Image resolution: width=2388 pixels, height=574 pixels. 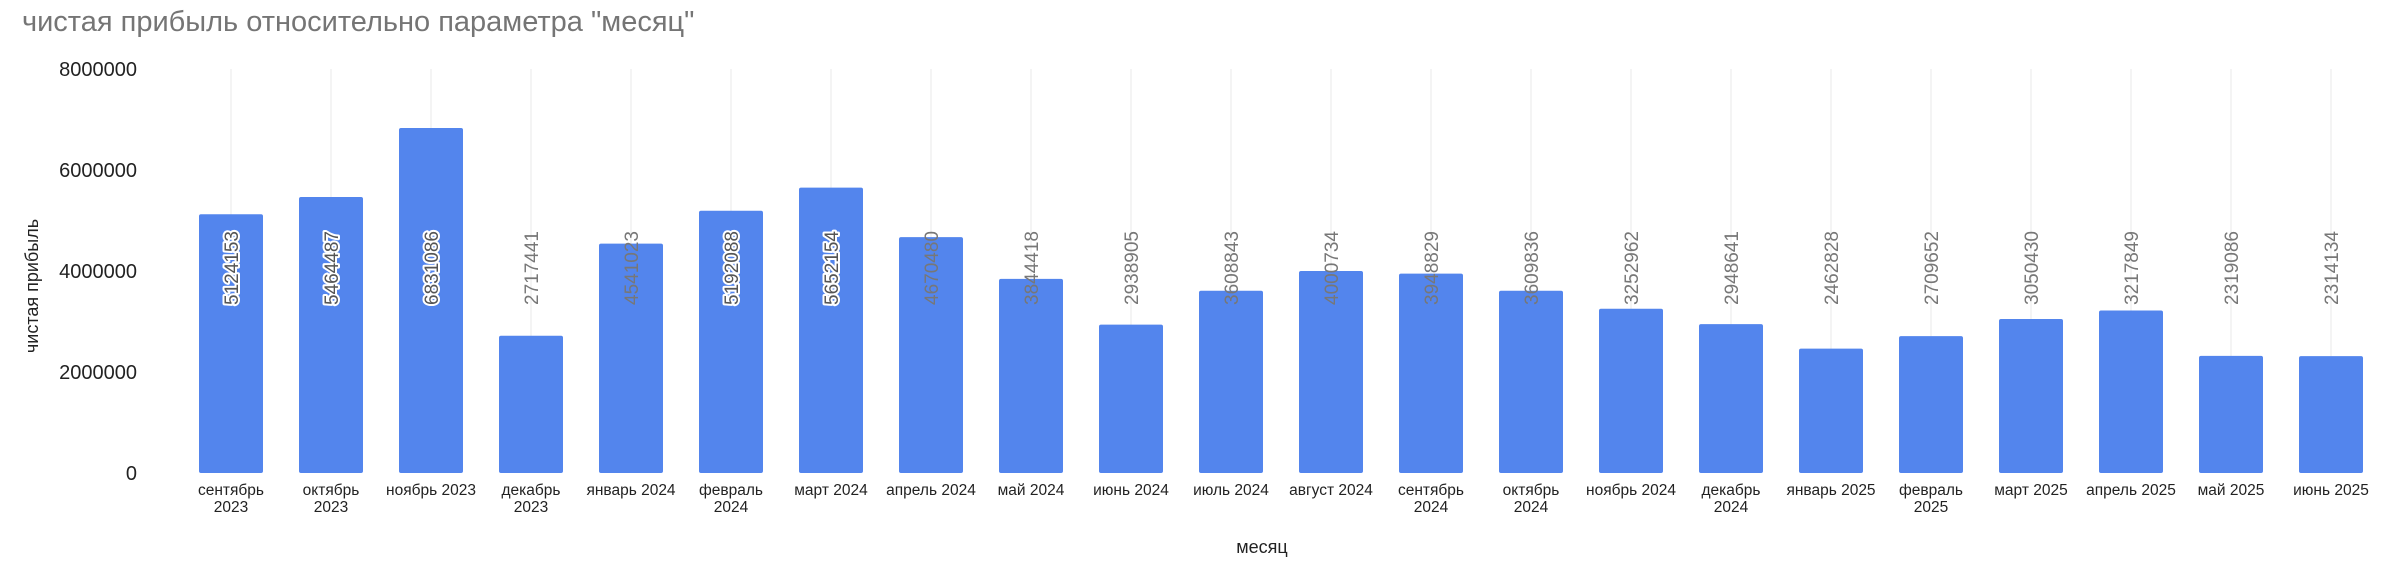 What do you see at coordinates (1732, 268) in the screenshot?
I see `data-label: 2948641` at bounding box center [1732, 268].